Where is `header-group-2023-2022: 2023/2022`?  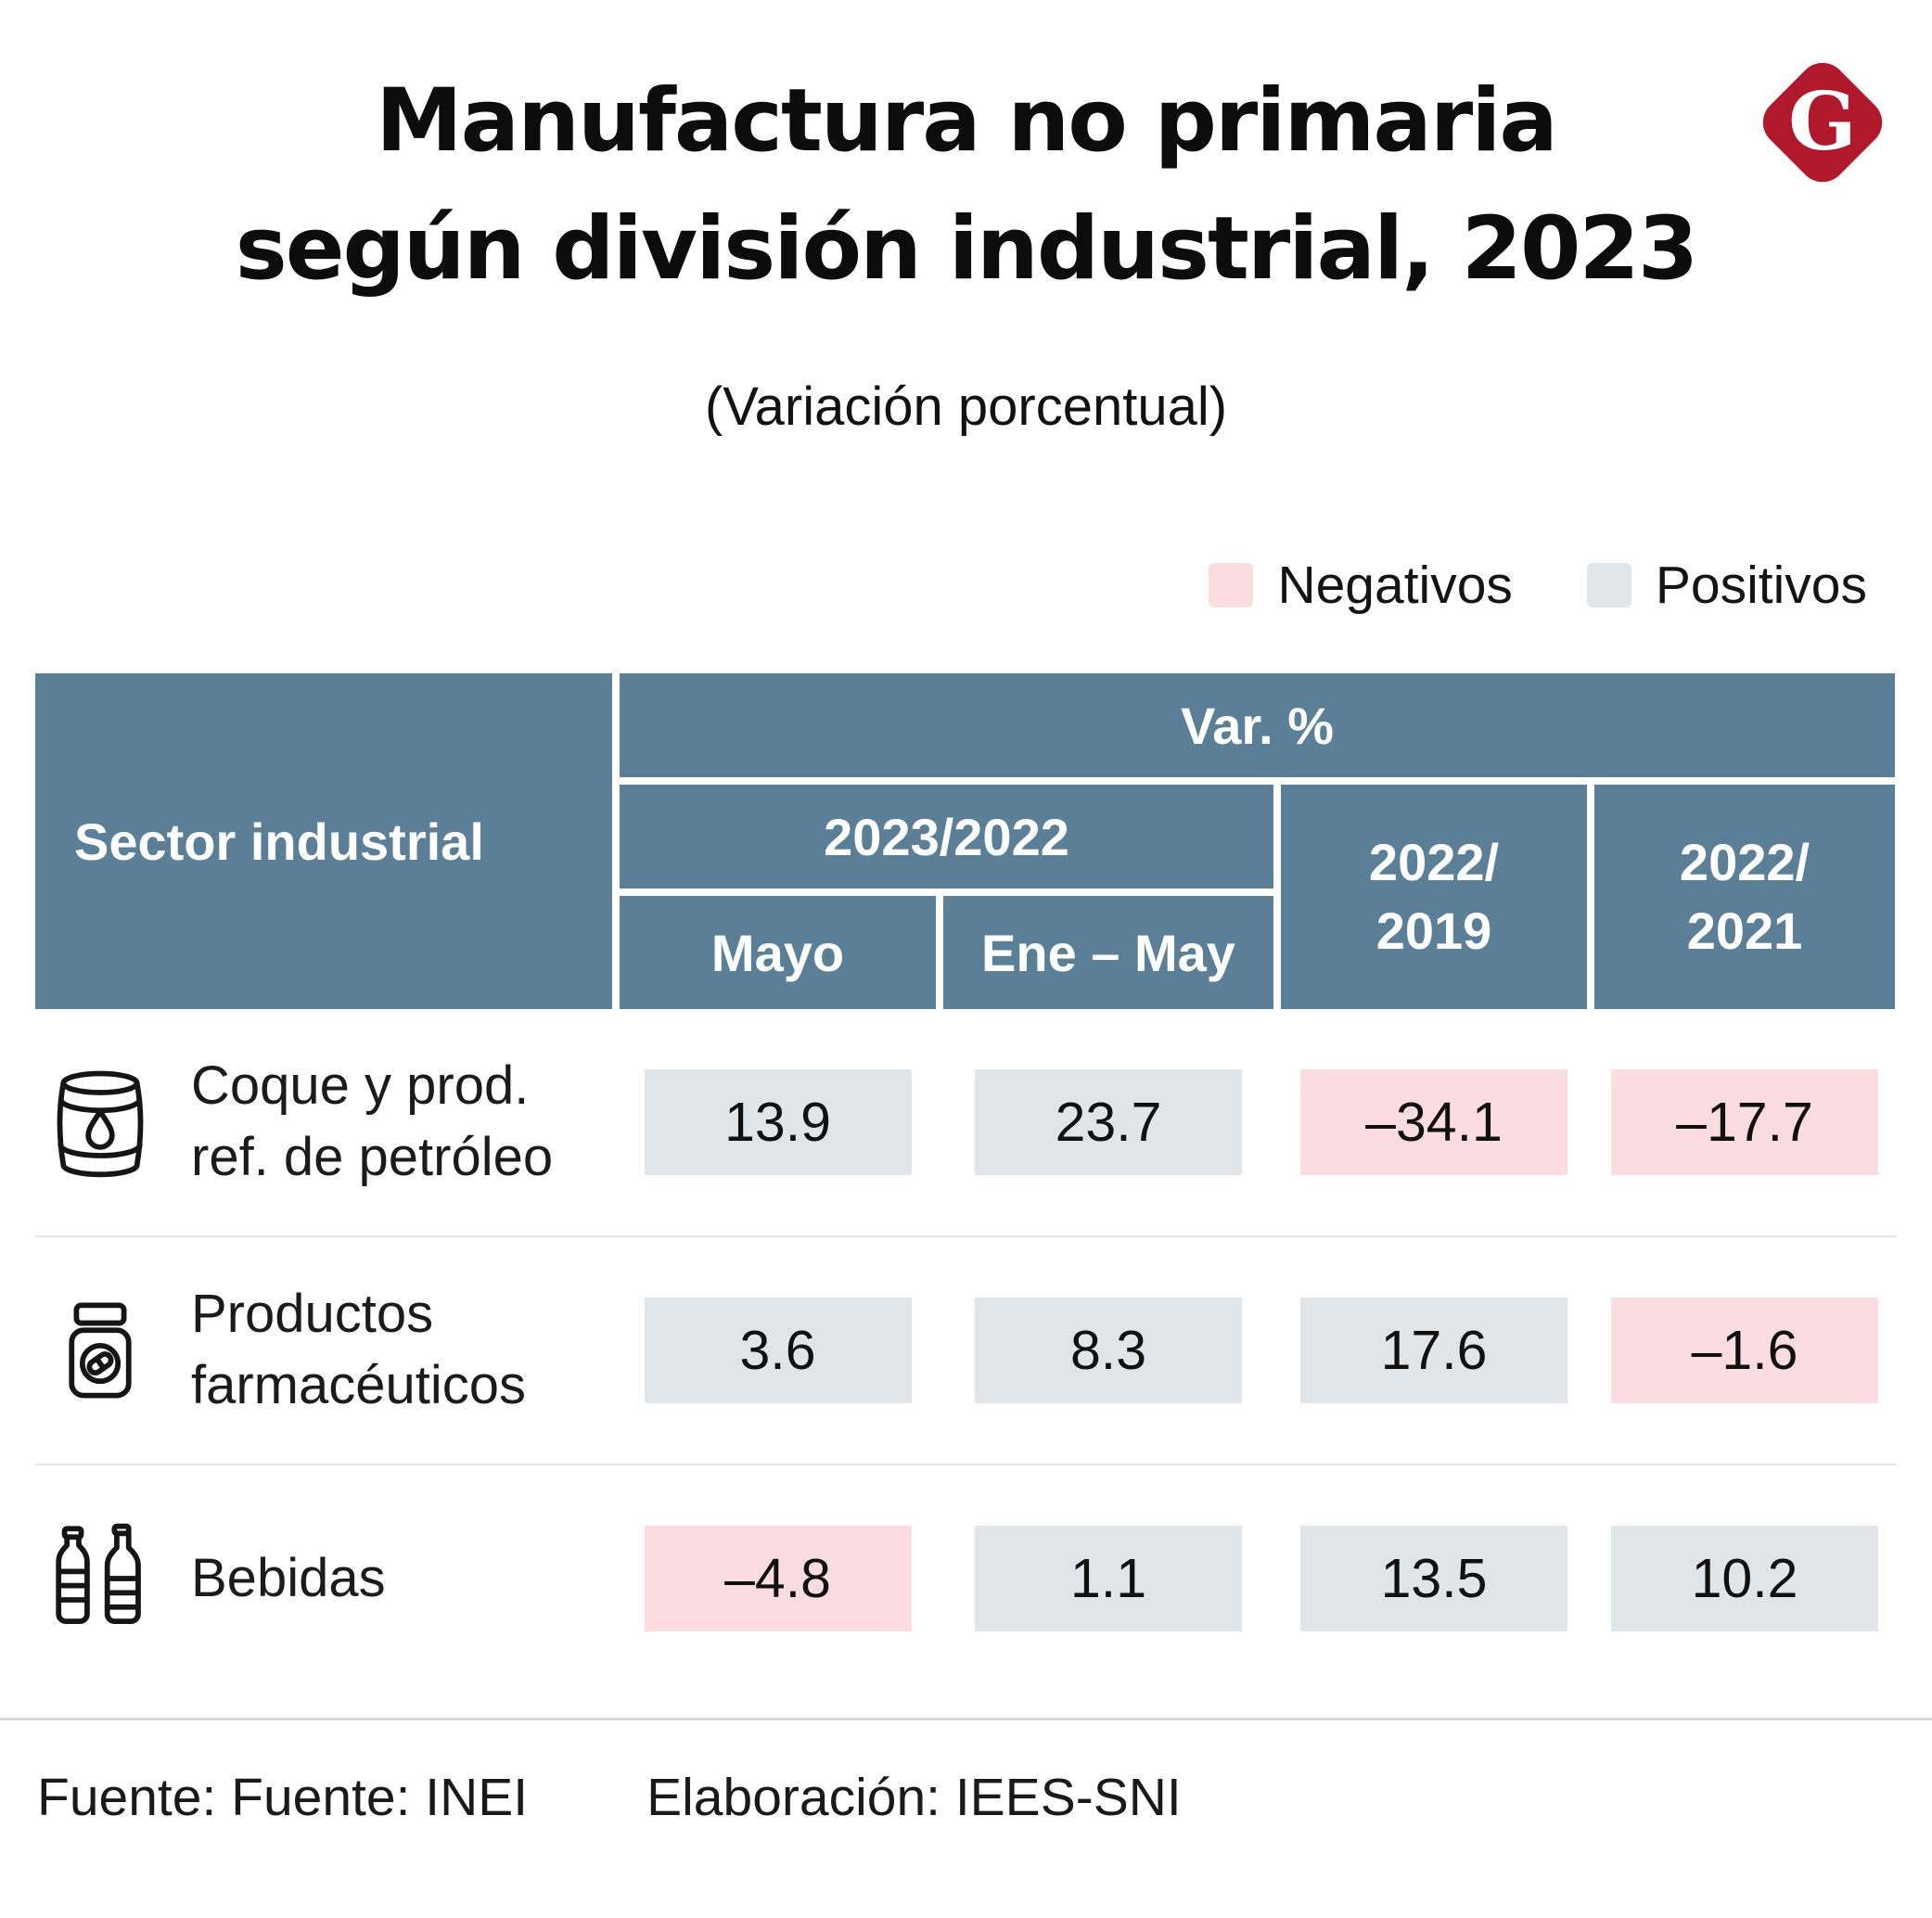 header-group-2023-2022: 2023/2022 is located at coordinates (946, 837).